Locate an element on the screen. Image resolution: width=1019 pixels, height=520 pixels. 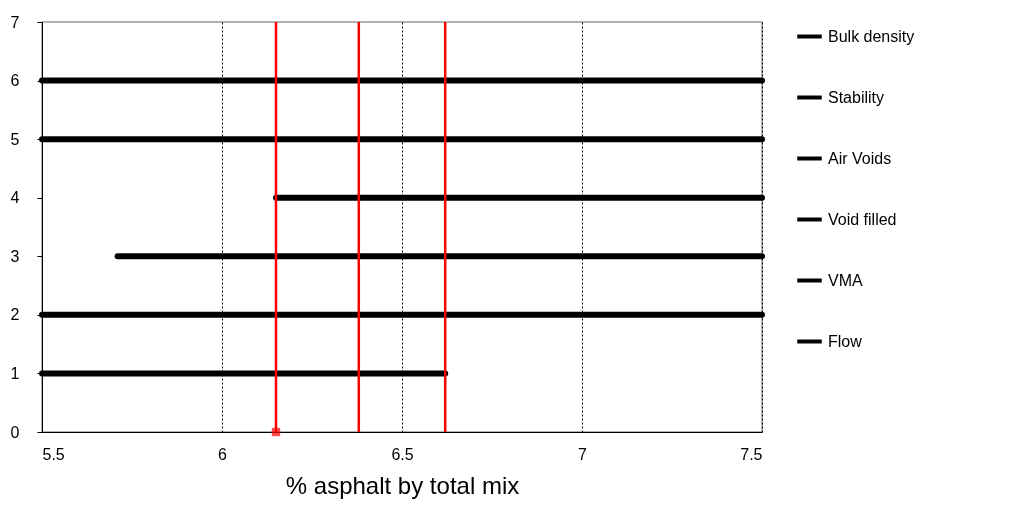
y-tick-label: 2 is located at coordinates (15, 315).